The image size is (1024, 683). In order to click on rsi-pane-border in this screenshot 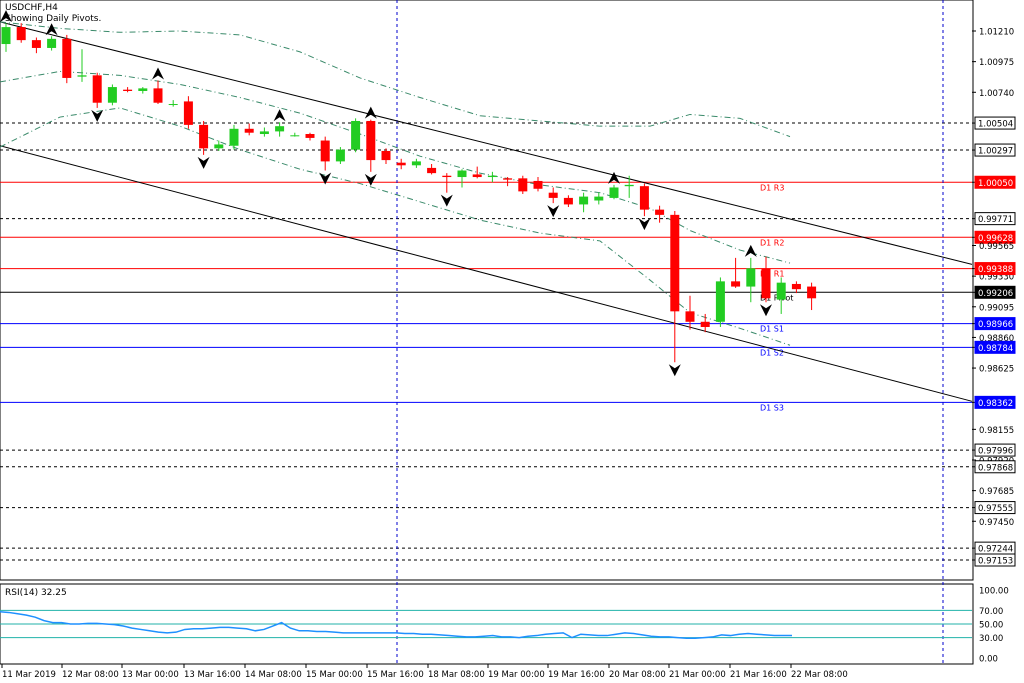, I will do `click(487, 624)`.